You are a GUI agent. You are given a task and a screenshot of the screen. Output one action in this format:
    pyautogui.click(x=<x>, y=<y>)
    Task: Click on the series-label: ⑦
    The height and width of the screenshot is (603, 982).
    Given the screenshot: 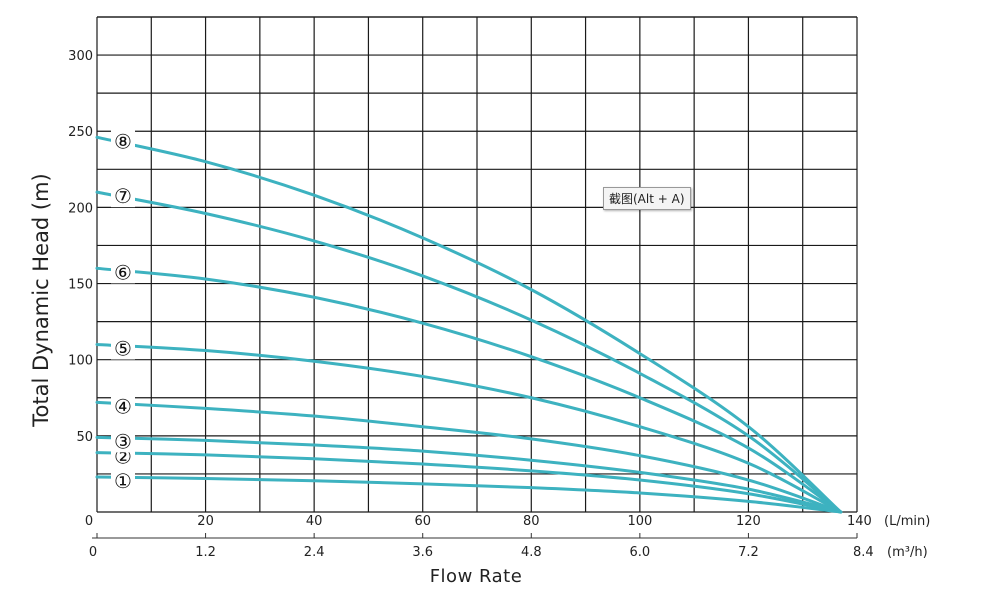 What is the action you would take?
    pyautogui.click(x=123, y=196)
    